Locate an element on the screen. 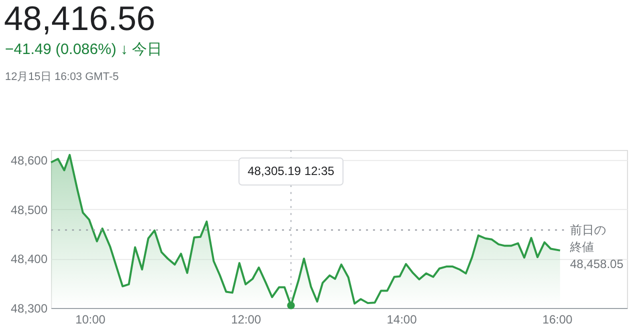  annotation: 48,305.19 12:35 is located at coordinates (291, 171).